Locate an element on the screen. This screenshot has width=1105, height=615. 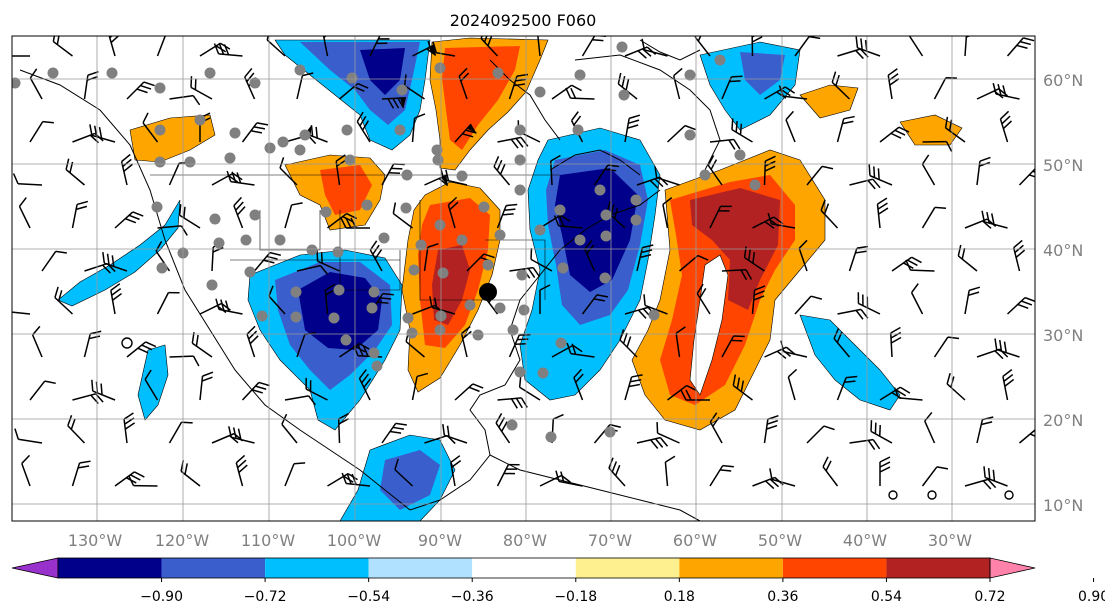
colorbar-tick-label: −0.54 is located at coordinates (368, 597).